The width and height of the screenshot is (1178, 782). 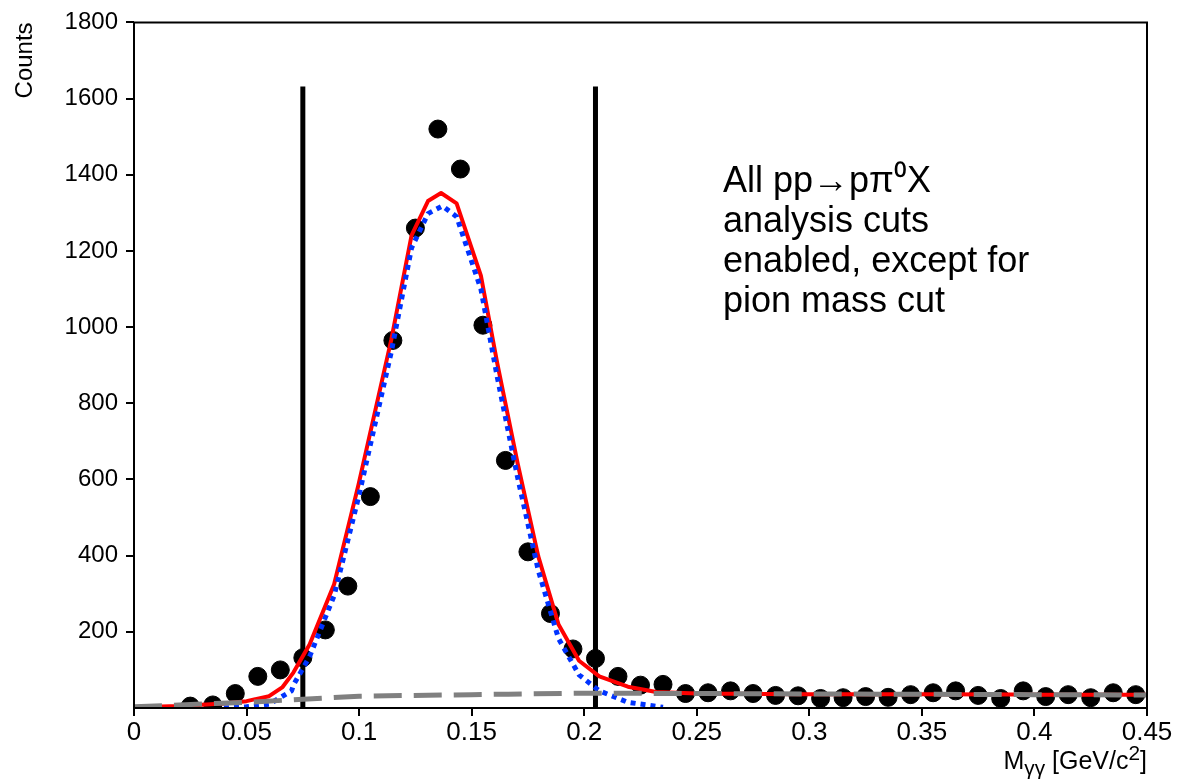 I want to click on annotation: All pp→pπ⁰X analysis cuts enabled, except for pion mass cut, so click(x=877, y=239).